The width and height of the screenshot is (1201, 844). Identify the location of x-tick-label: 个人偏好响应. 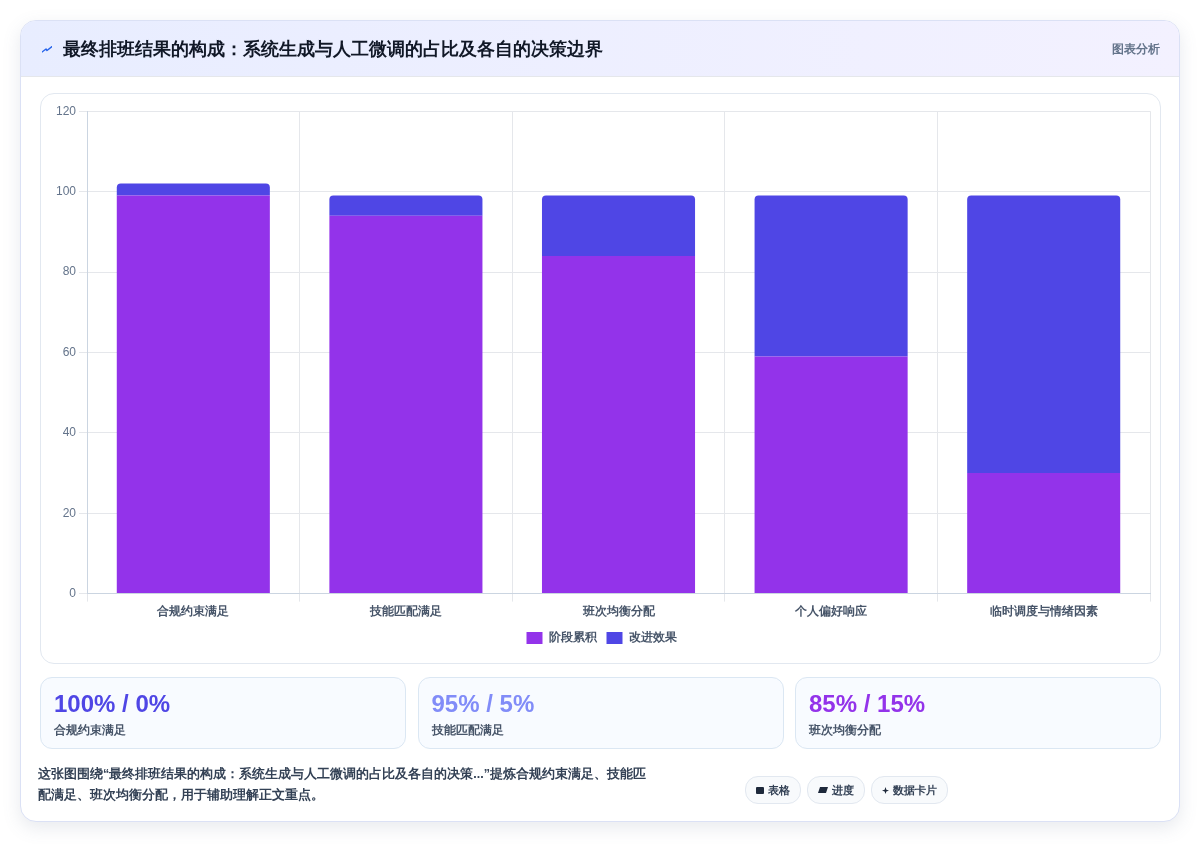
(831, 611).